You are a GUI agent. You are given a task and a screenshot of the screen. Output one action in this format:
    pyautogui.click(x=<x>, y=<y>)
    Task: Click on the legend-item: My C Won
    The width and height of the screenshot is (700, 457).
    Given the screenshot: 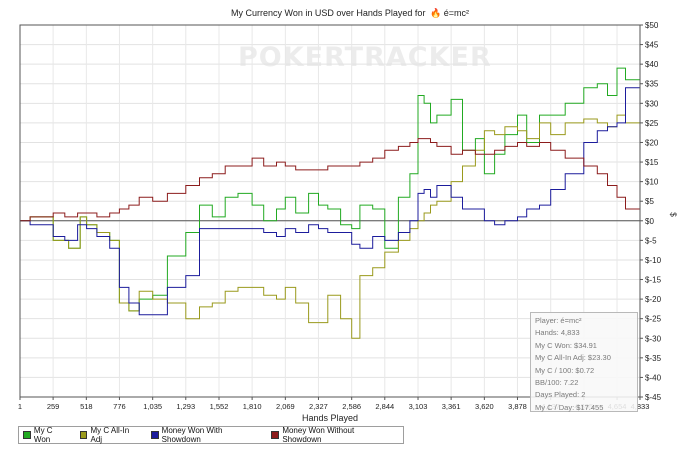 What is the action you would take?
    pyautogui.click(x=47, y=435)
    